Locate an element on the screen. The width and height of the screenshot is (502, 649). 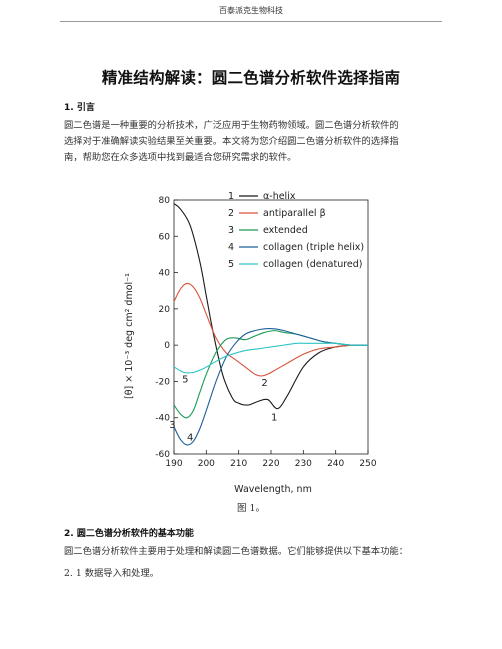
y-tick-label: 40 is located at coordinates (165, 274).